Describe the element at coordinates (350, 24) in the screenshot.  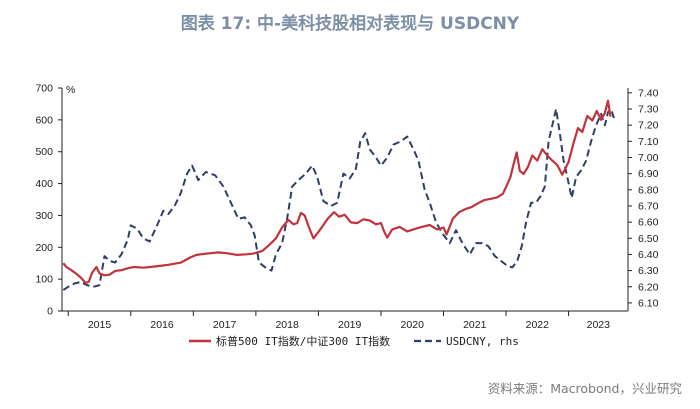
I see `chart-title: 图表 17: 中-美科技股相对表现与 USDCNY` at that location.